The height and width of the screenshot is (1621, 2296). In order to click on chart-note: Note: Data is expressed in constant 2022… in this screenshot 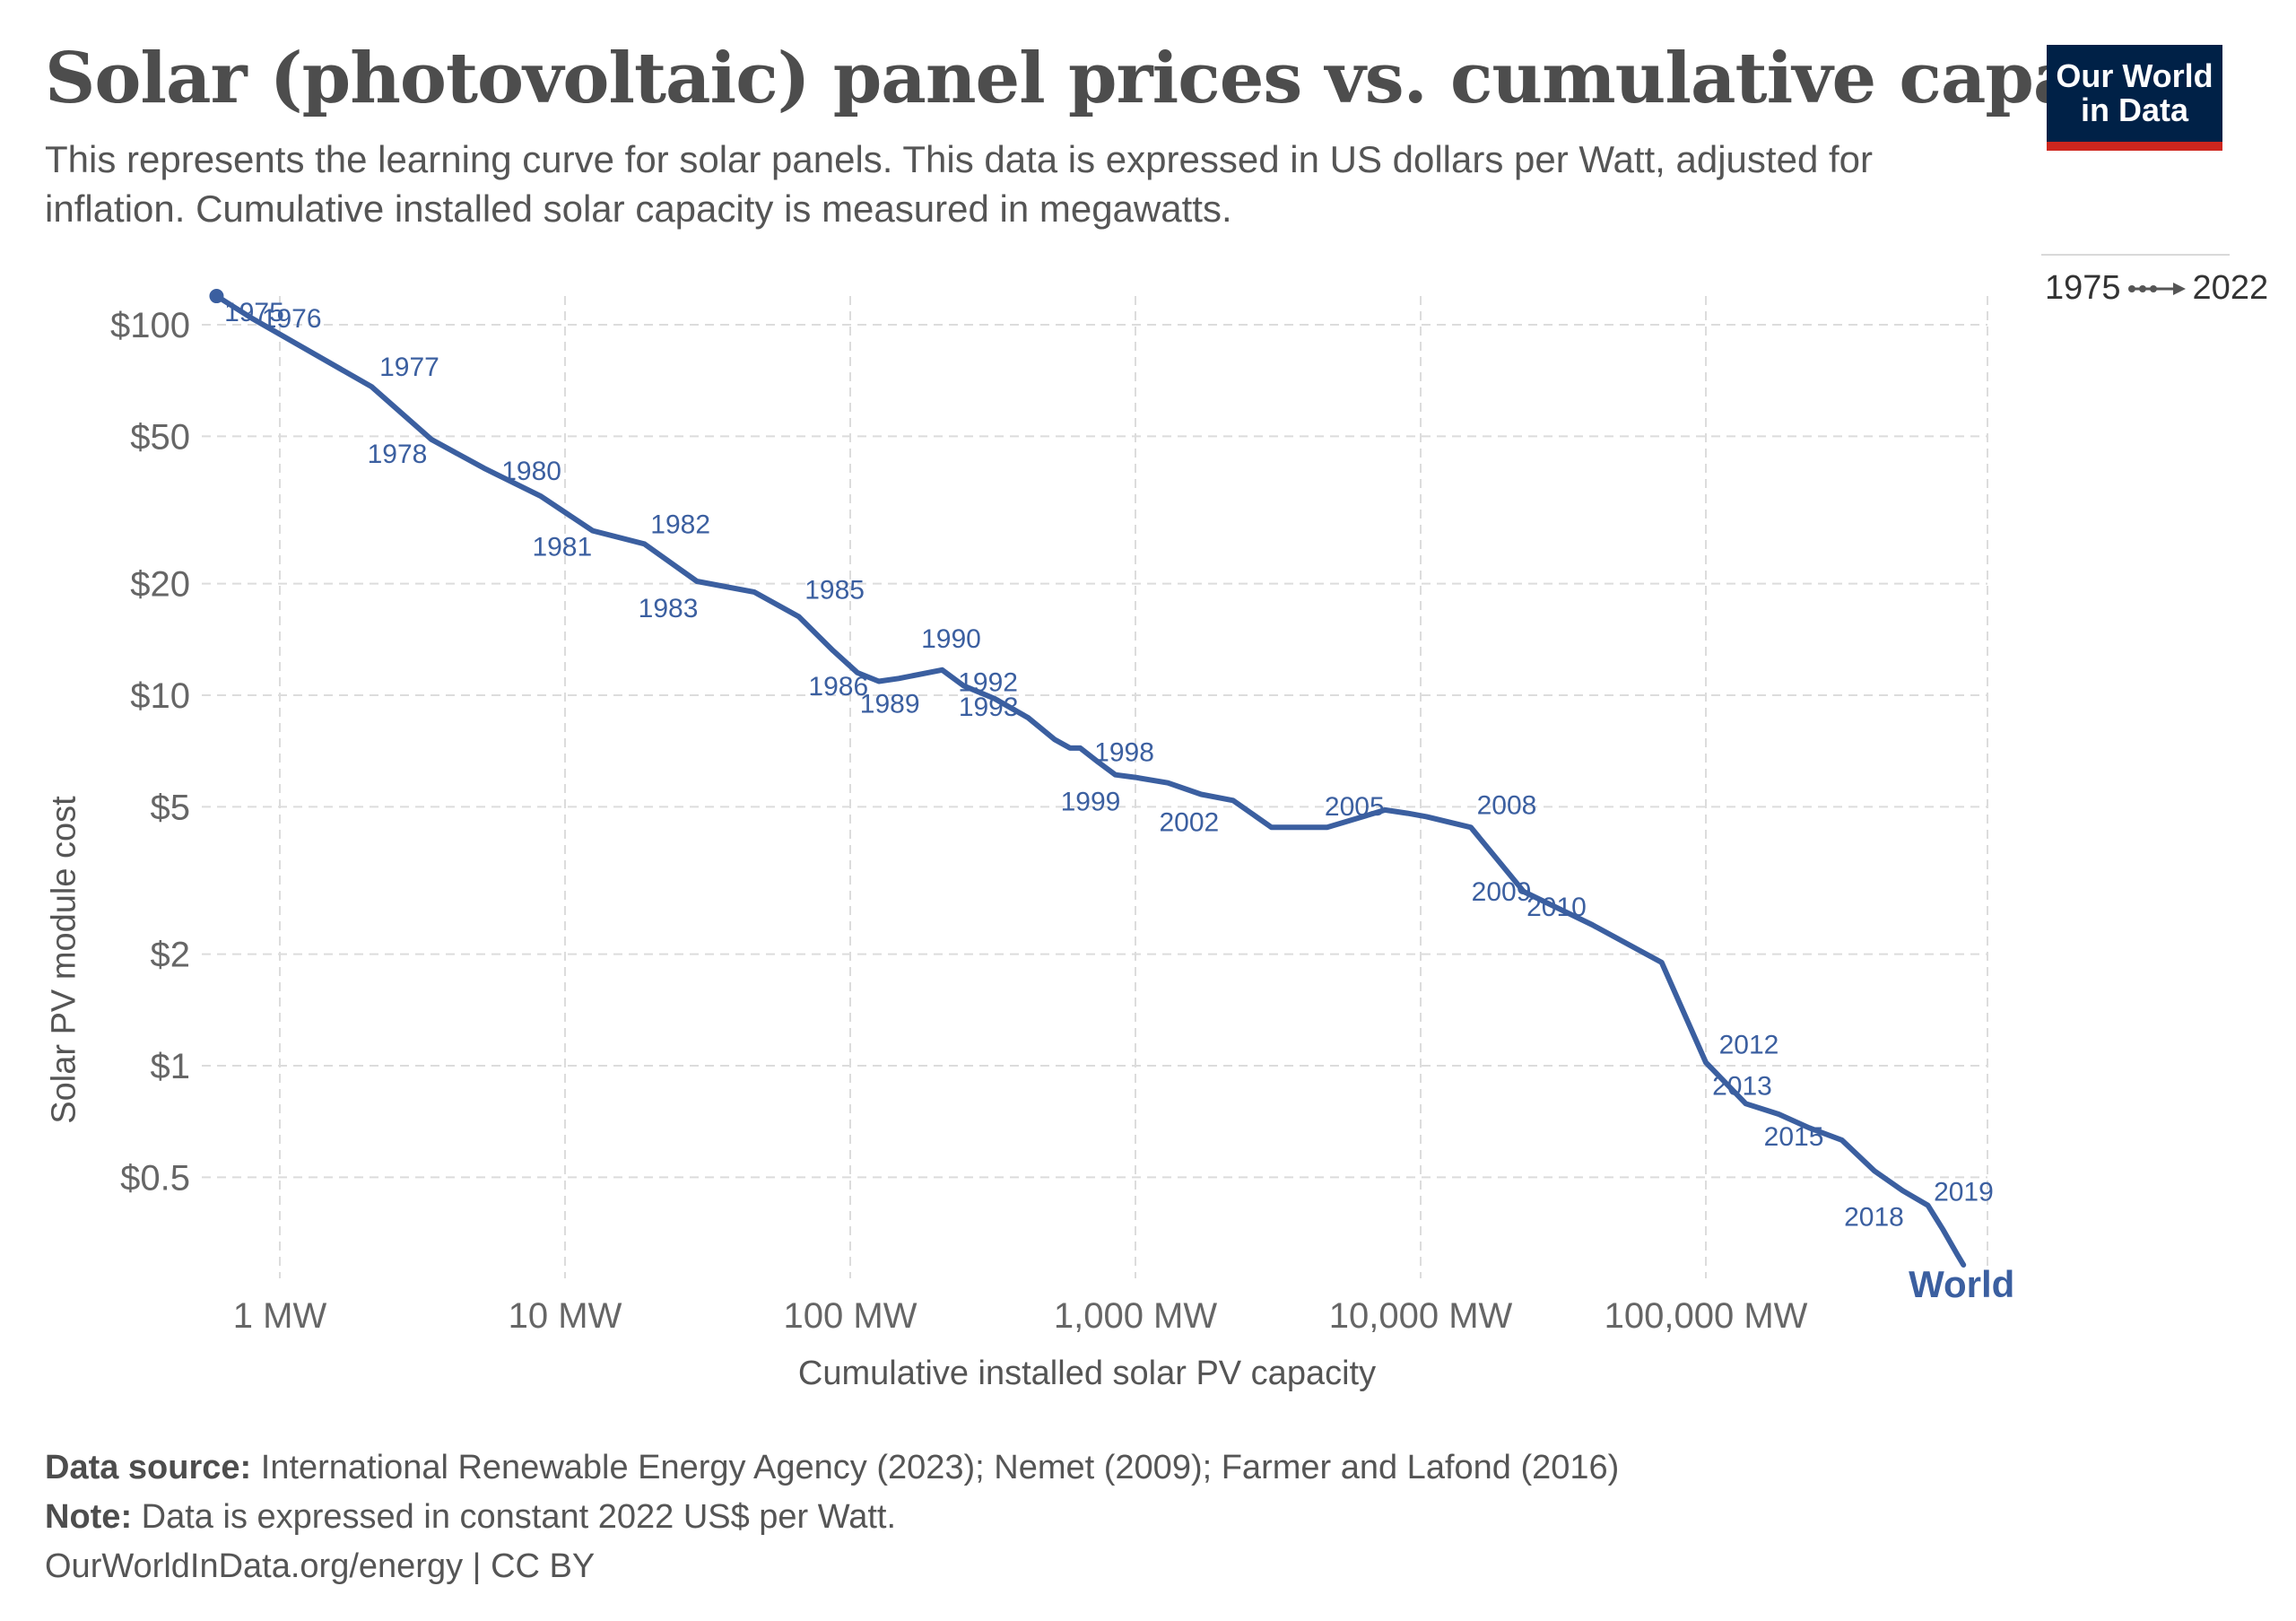, I will do `click(470, 1517)`.